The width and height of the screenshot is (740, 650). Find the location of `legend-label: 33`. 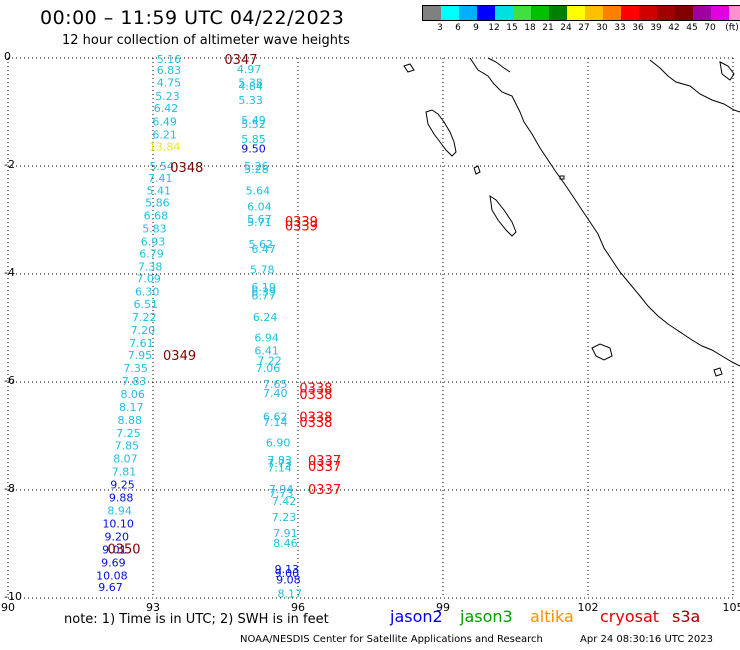

legend-label: 33 is located at coordinates (620, 28).